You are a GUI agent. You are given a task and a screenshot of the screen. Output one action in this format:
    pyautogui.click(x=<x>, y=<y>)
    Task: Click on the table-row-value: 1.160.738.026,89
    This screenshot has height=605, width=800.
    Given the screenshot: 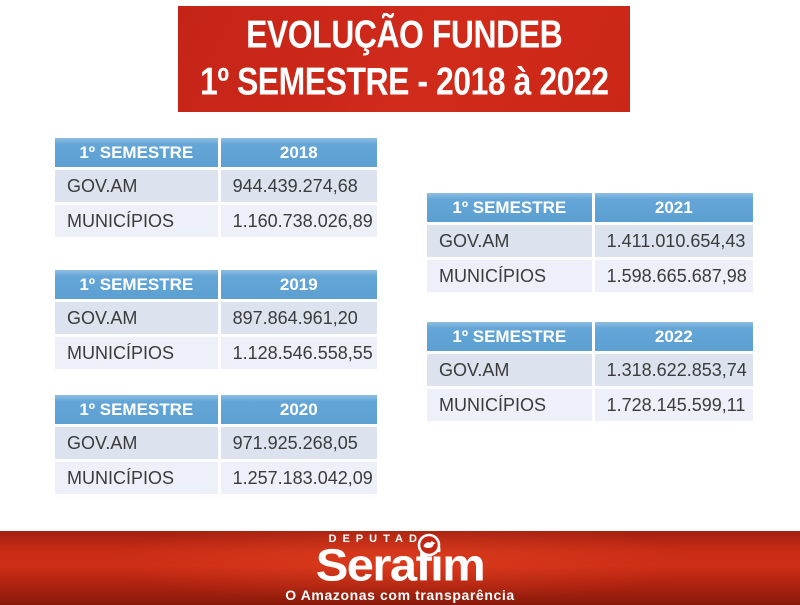 What is the action you would take?
    pyautogui.click(x=298, y=221)
    